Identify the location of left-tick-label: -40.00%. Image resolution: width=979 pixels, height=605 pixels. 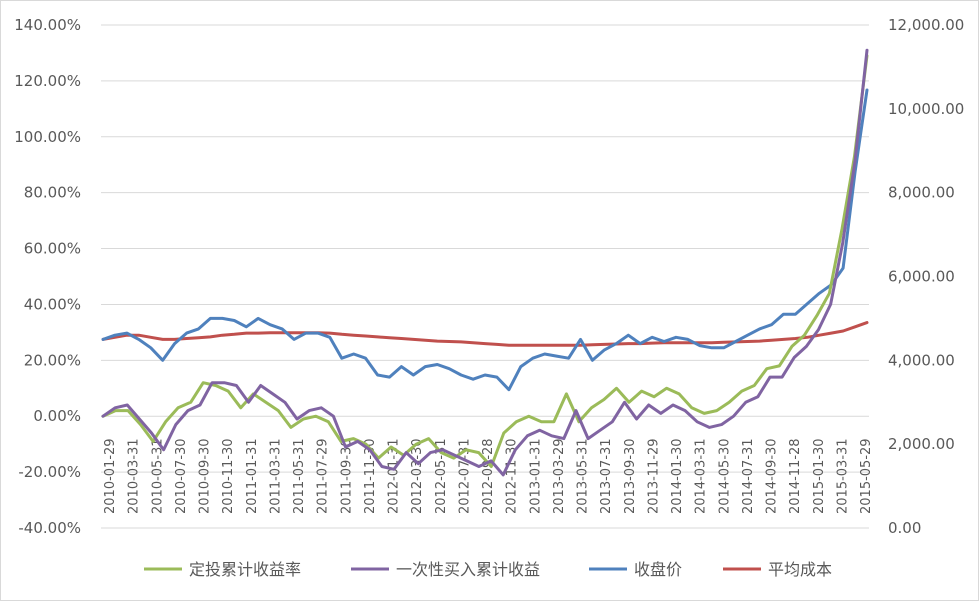
(49, 528).